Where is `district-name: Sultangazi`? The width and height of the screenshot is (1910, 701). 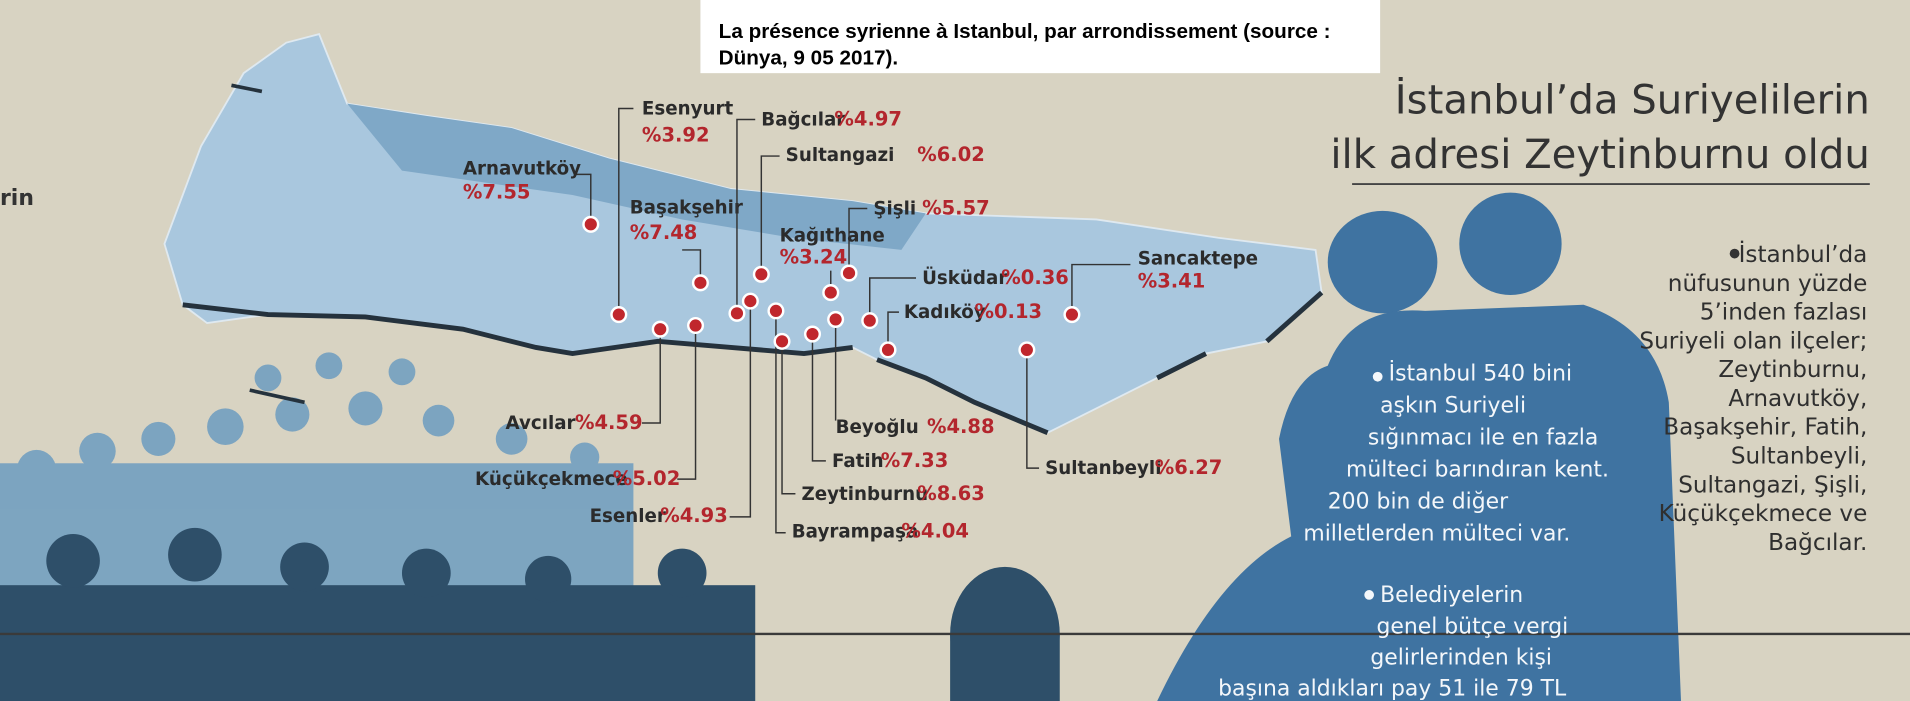
district-name: Sultangazi is located at coordinates (840, 155).